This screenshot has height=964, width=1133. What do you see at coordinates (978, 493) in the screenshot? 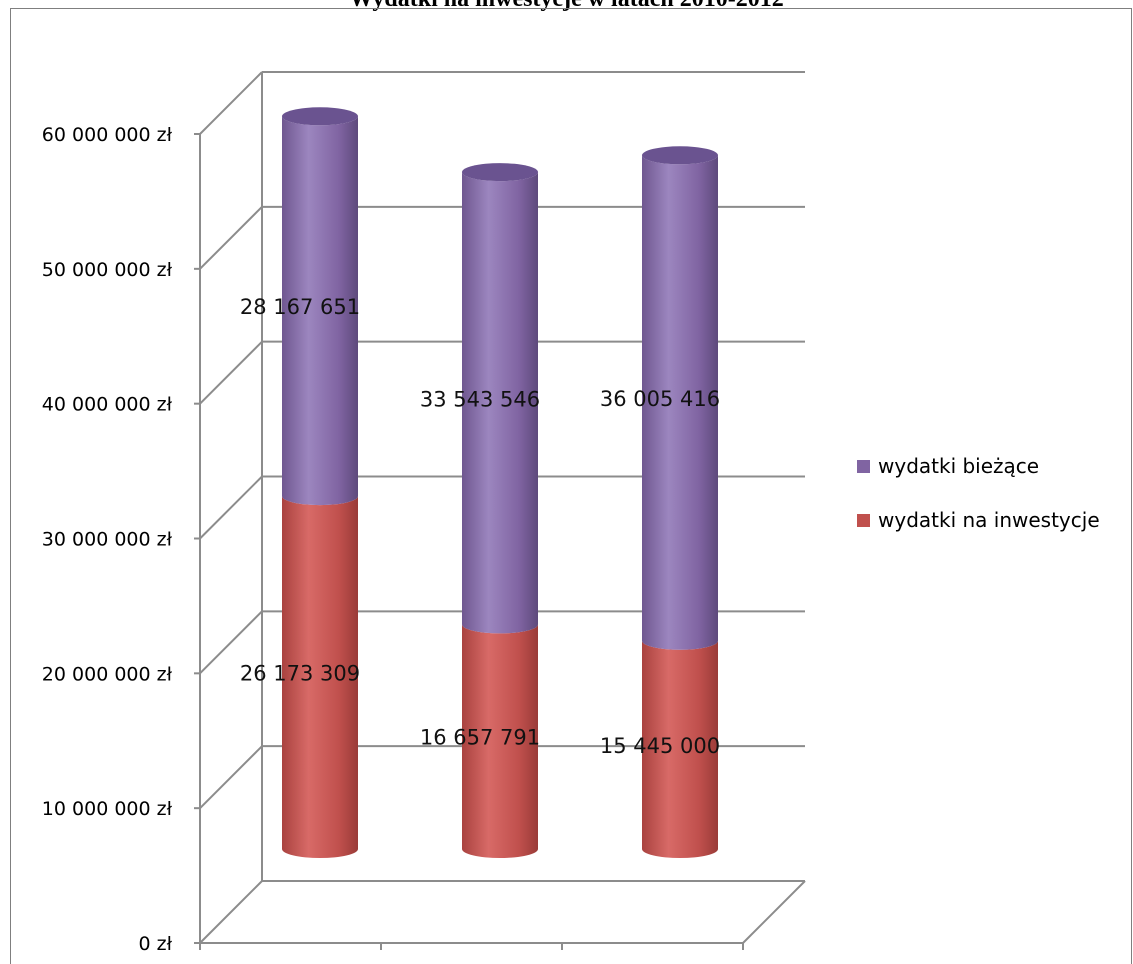
I see `legend: wydatki bieżące wydatki na inwestycje` at bounding box center [978, 493].